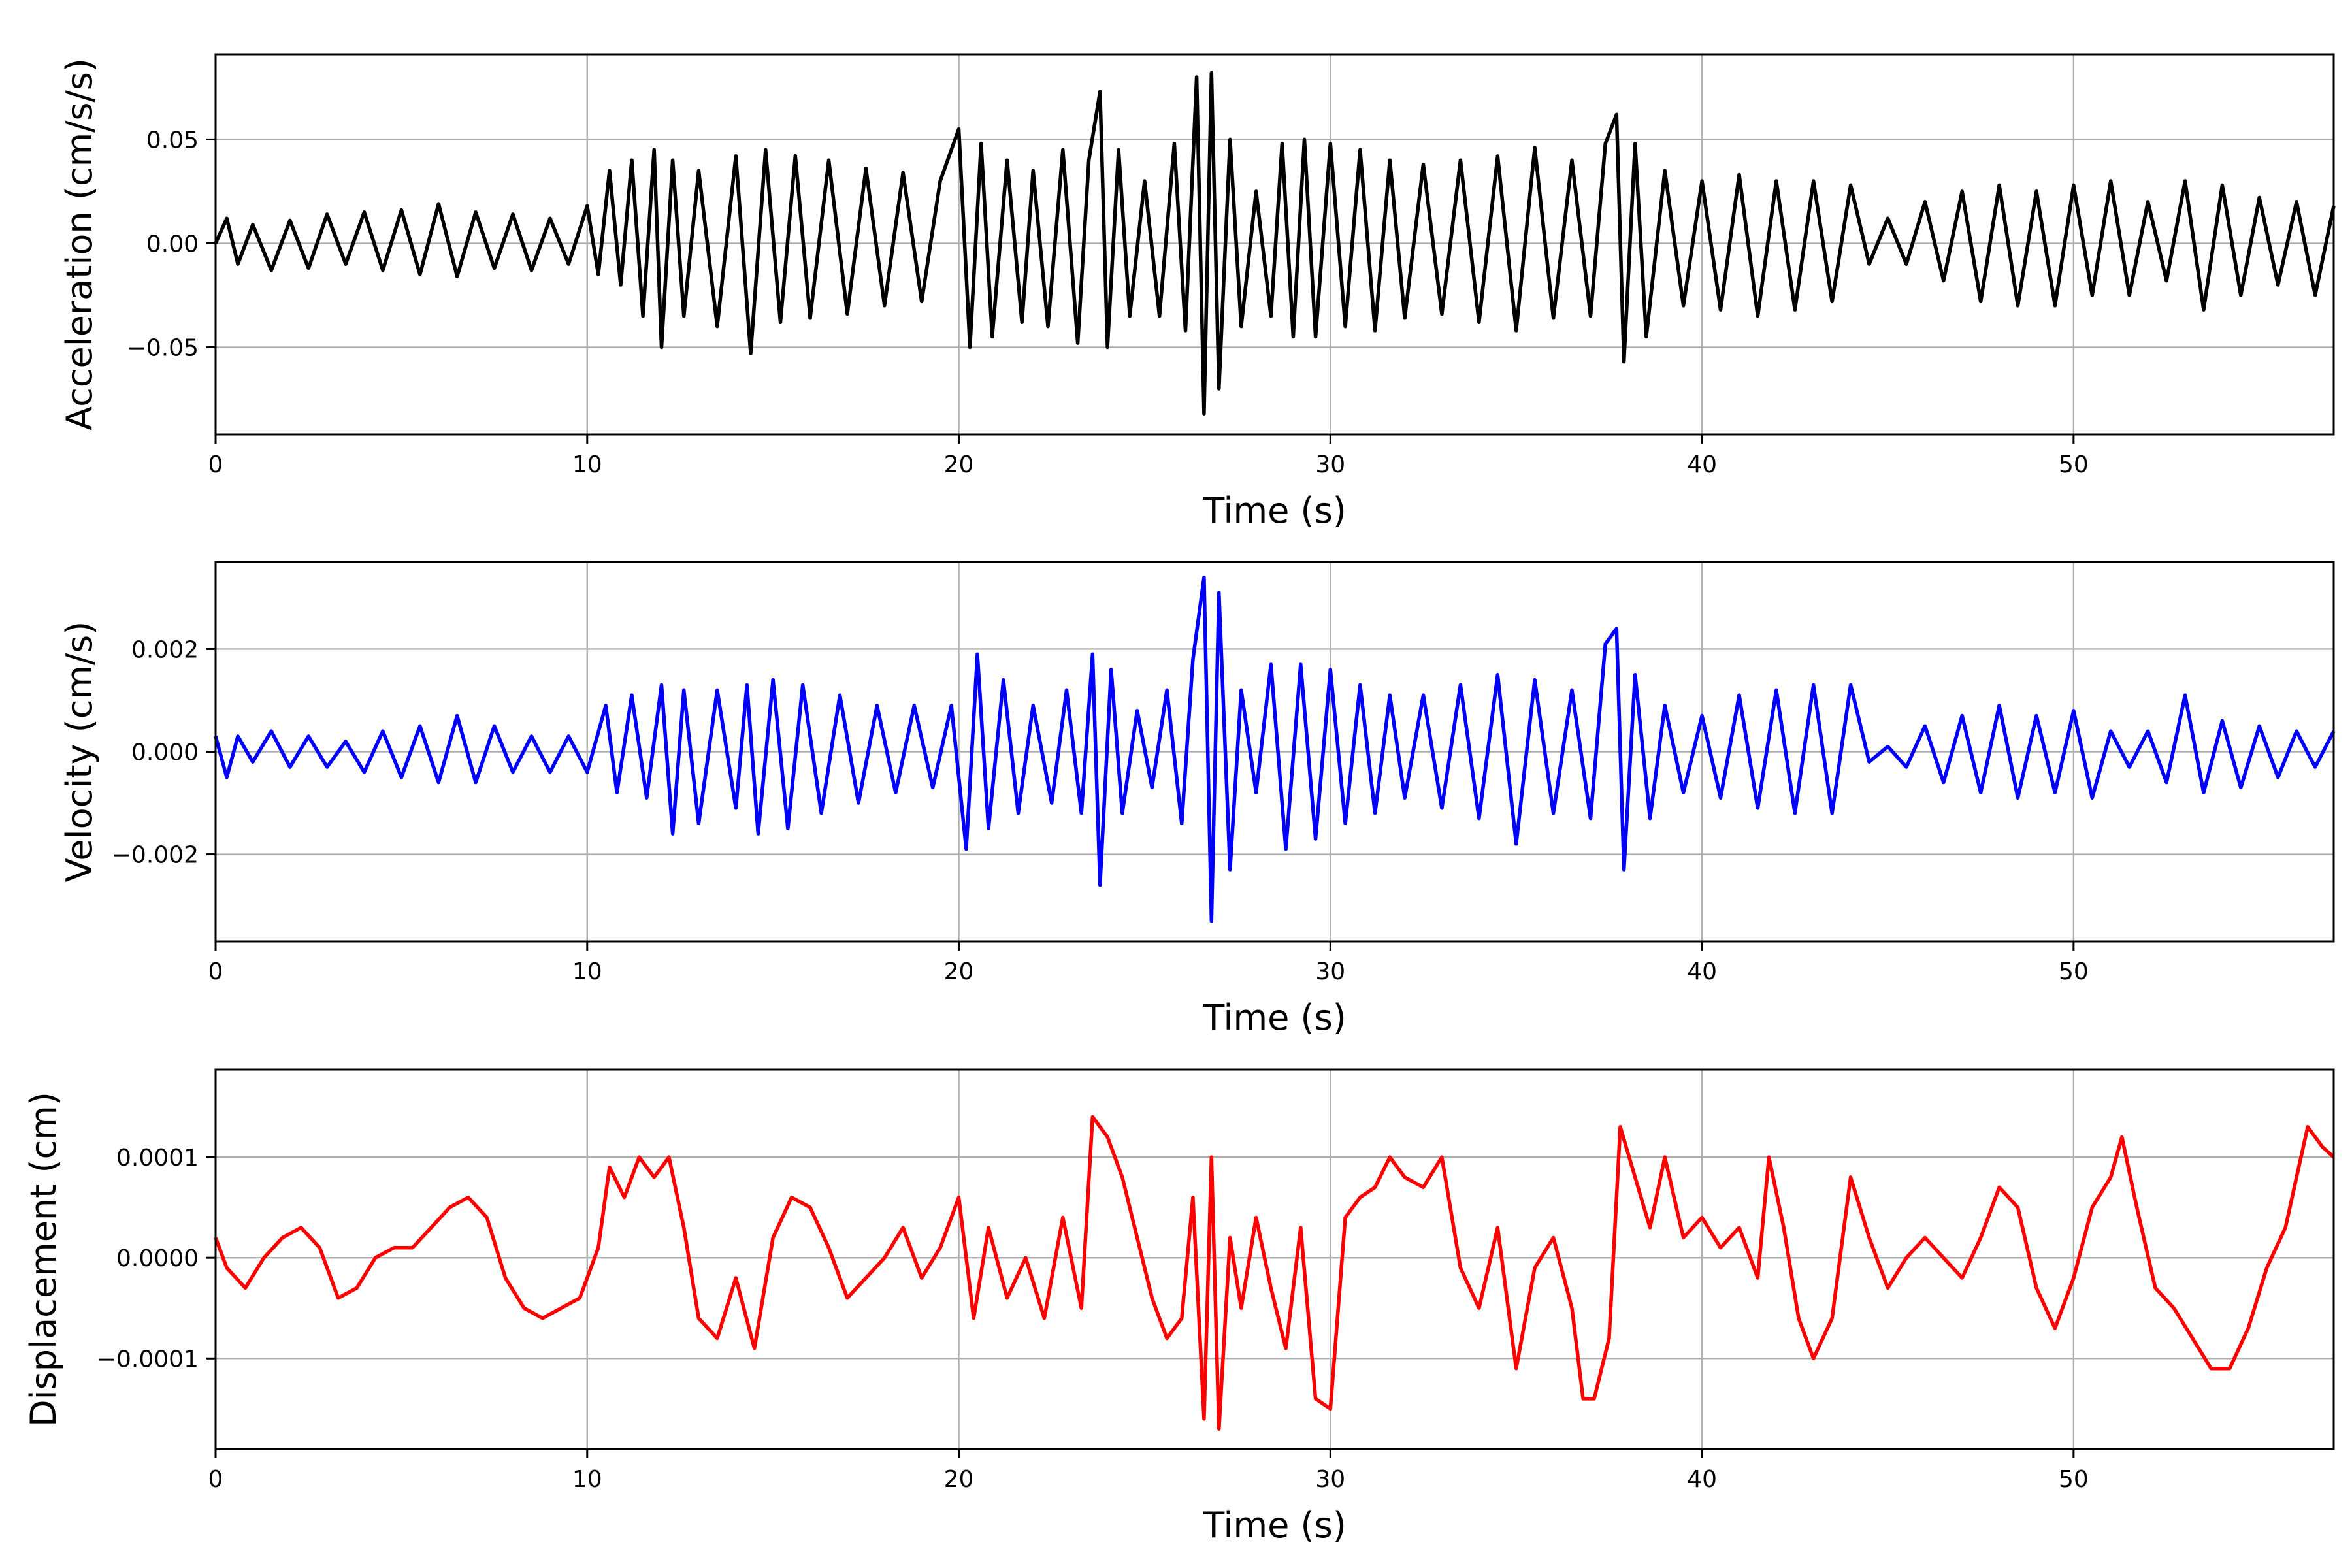 Image resolution: width=2352 pixels, height=1568 pixels. I want to click on velocity-y-axis-label: Velocity (cm/s), so click(79, 752).